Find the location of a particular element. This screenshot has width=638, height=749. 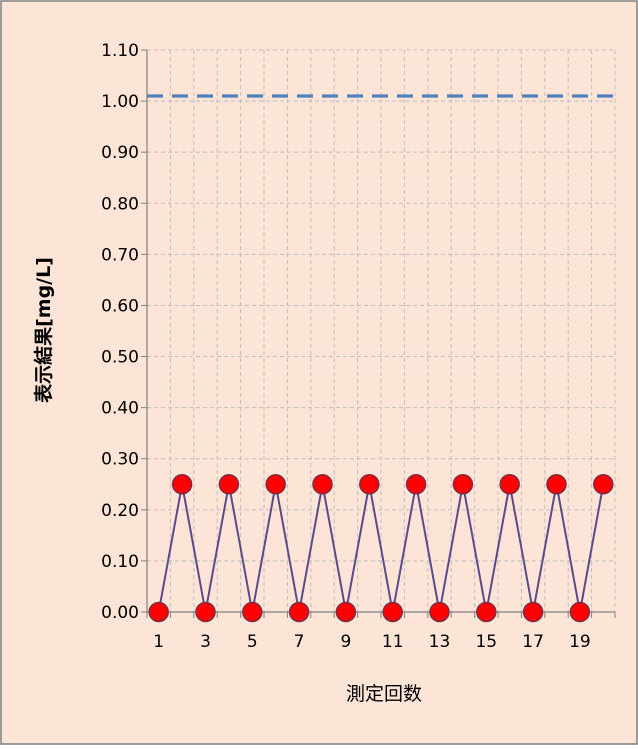

x-tick-label: 7 is located at coordinates (299, 642).